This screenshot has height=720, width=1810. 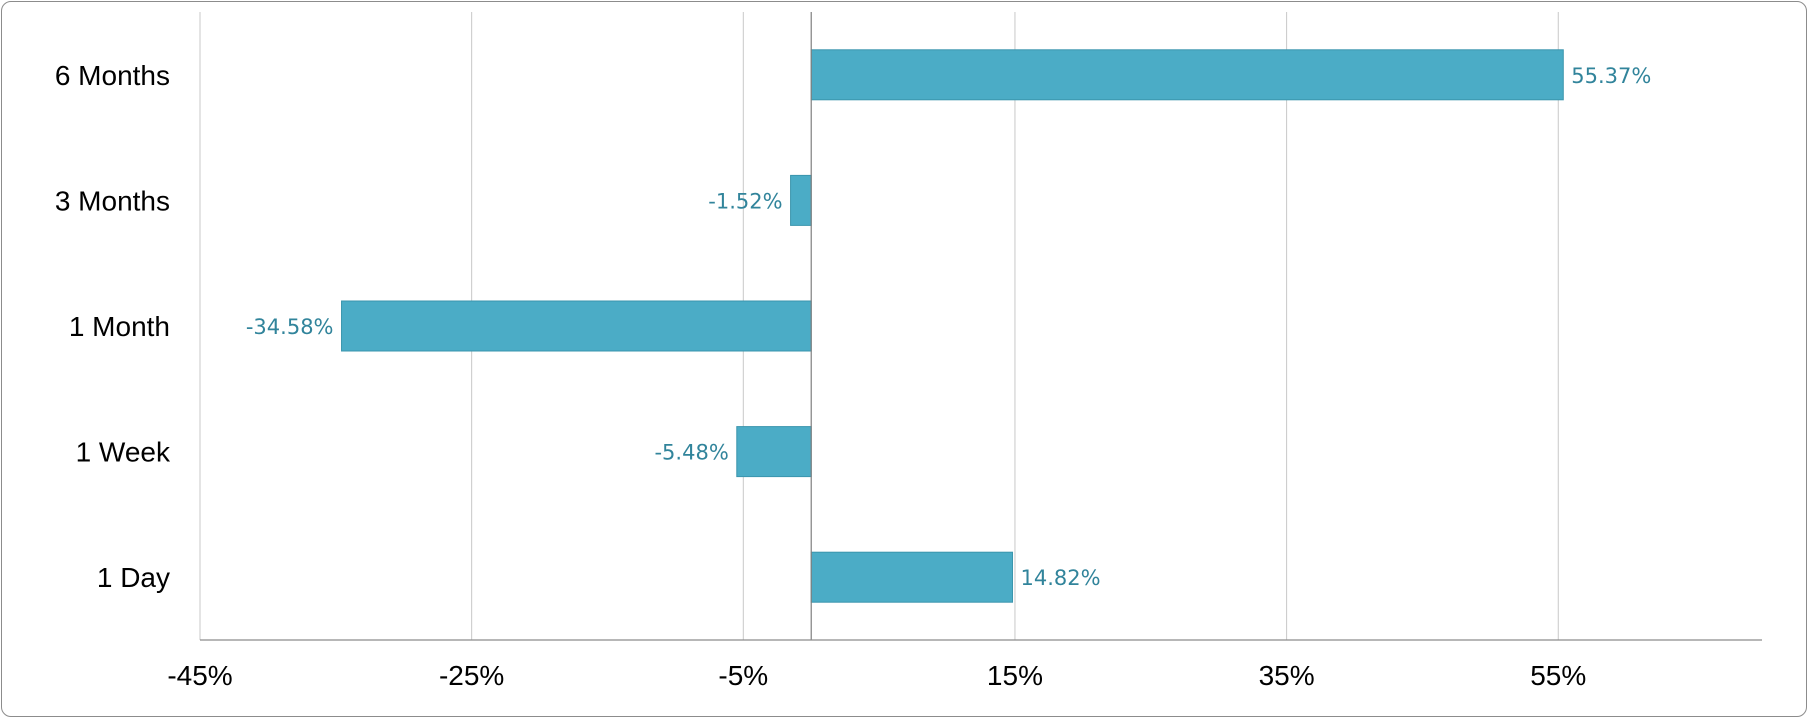 I want to click on x-tick-label: 35%, so click(x=1287, y=675).